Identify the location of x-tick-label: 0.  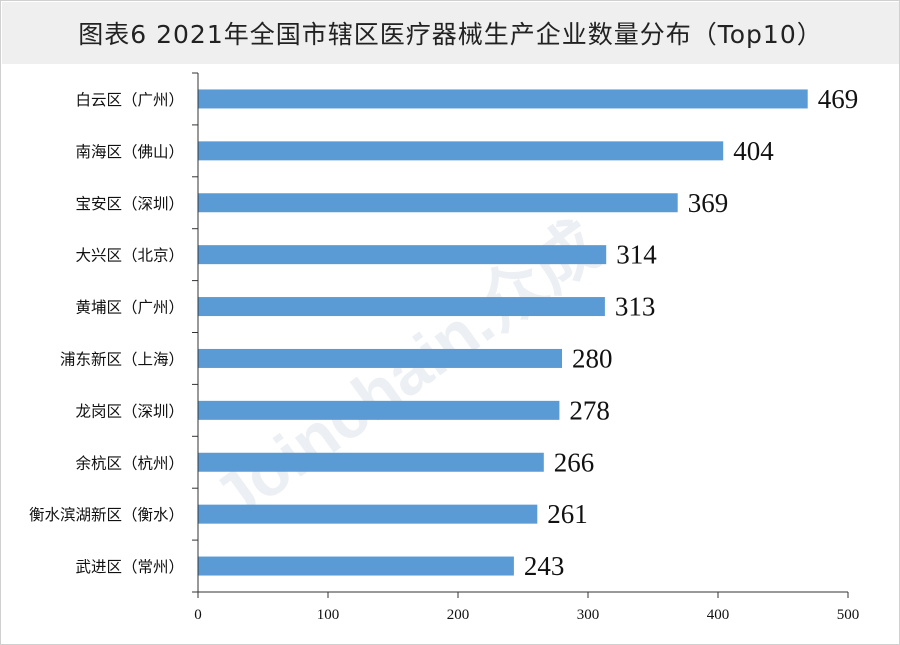
(198, 615).